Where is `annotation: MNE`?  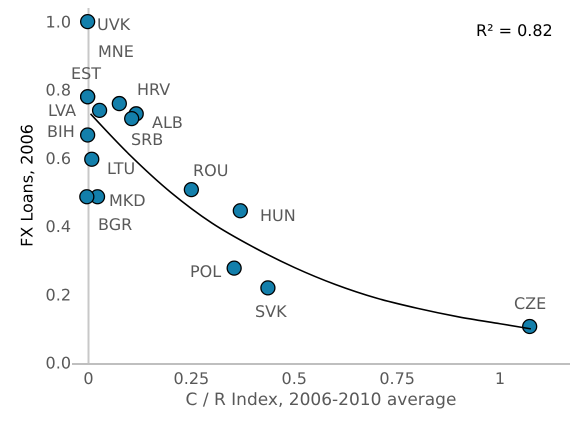 annotation: MNE is located at coordinates (116, 51).